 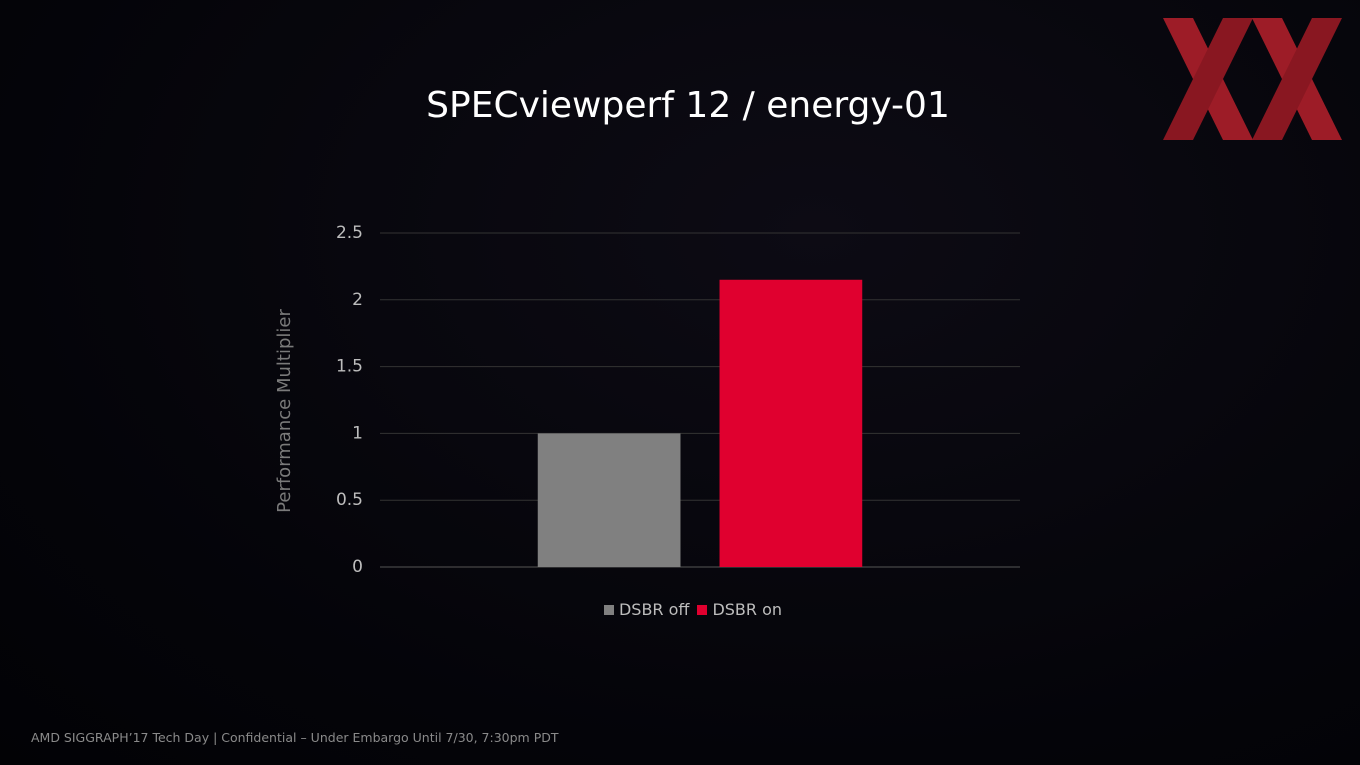 I want to click on y-tick-label: 0.5, so click(x=349, y=500).